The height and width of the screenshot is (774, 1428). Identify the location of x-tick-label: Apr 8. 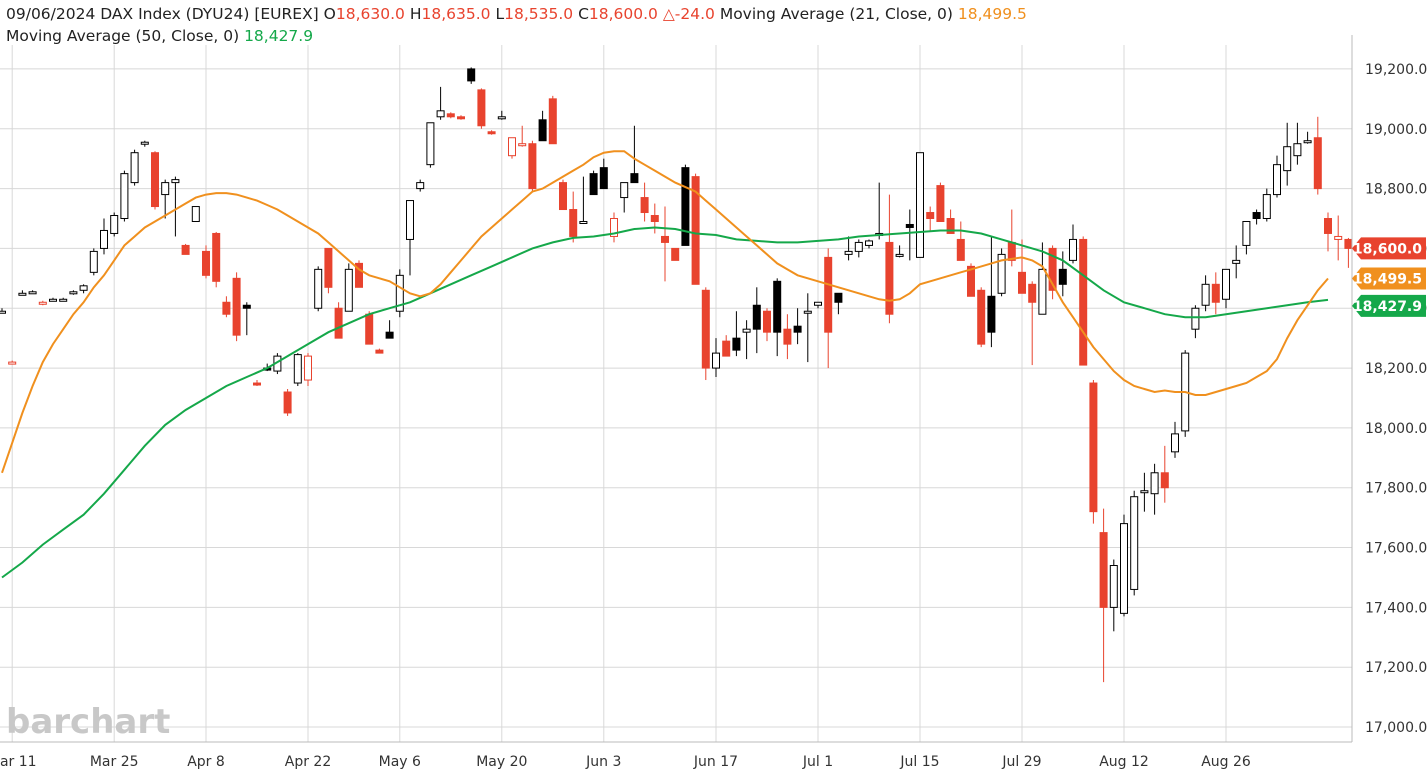
(206, 762).